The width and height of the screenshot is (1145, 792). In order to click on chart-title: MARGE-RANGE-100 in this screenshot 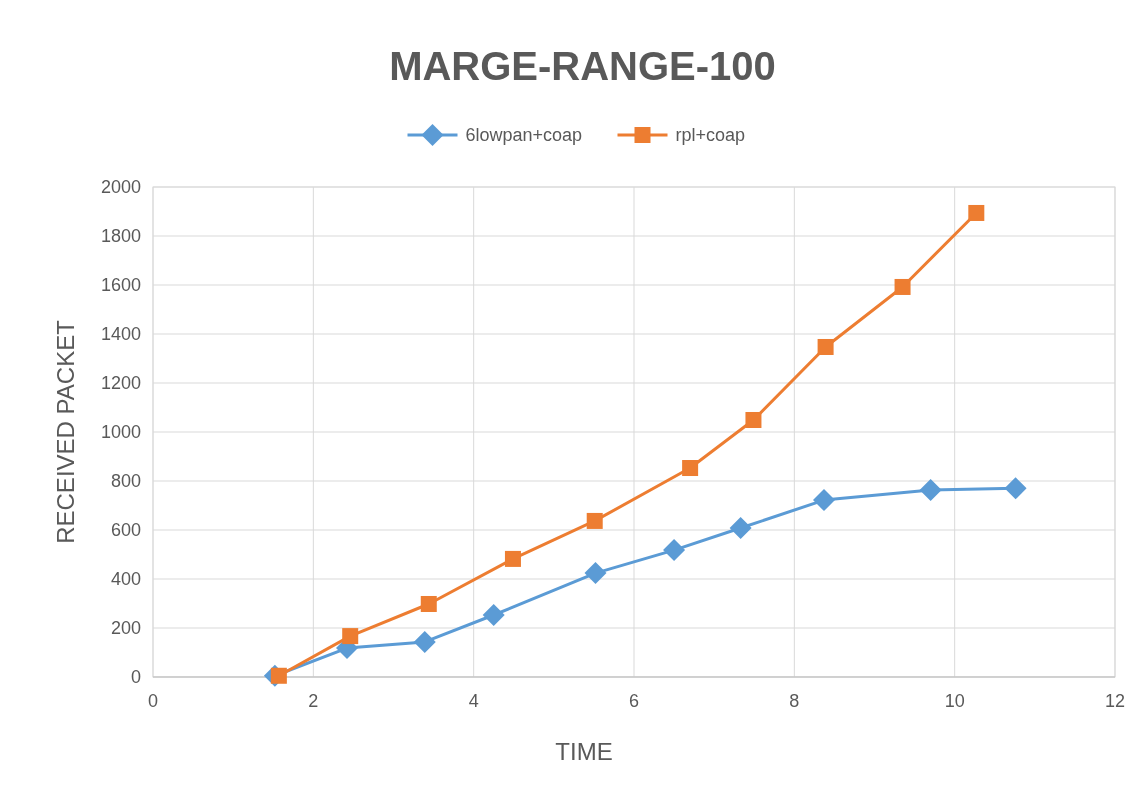, I will do `click(582, 66)`.